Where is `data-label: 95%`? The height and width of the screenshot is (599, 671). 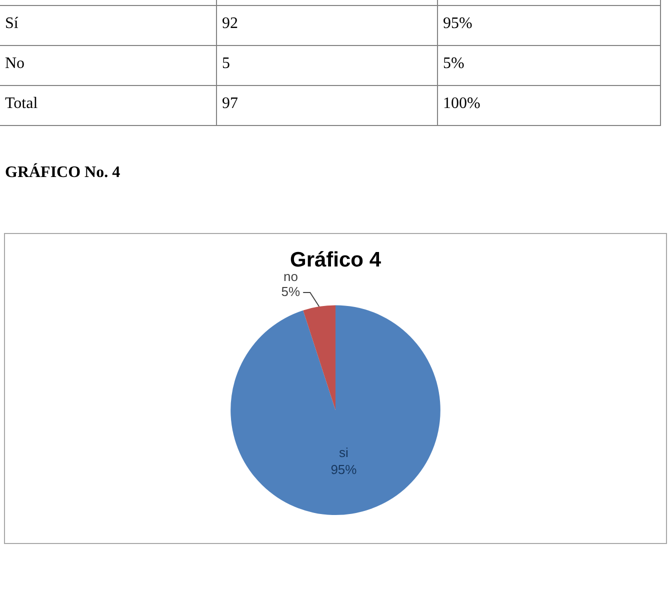
data-label: 95% is located at coordinates (344, 469).